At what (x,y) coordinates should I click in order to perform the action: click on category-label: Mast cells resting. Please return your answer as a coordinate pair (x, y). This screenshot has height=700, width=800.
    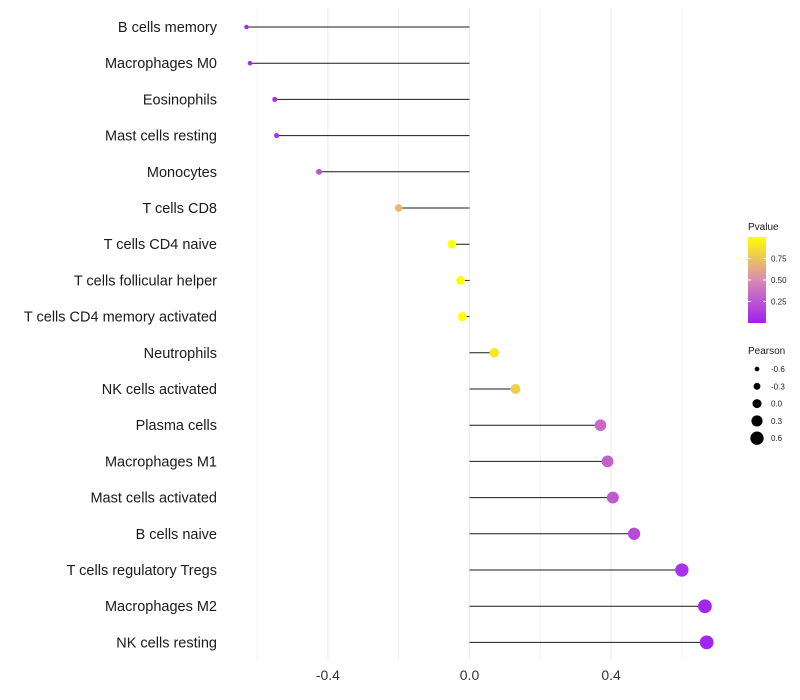
    Looking at the image, I should click on (161, 137).